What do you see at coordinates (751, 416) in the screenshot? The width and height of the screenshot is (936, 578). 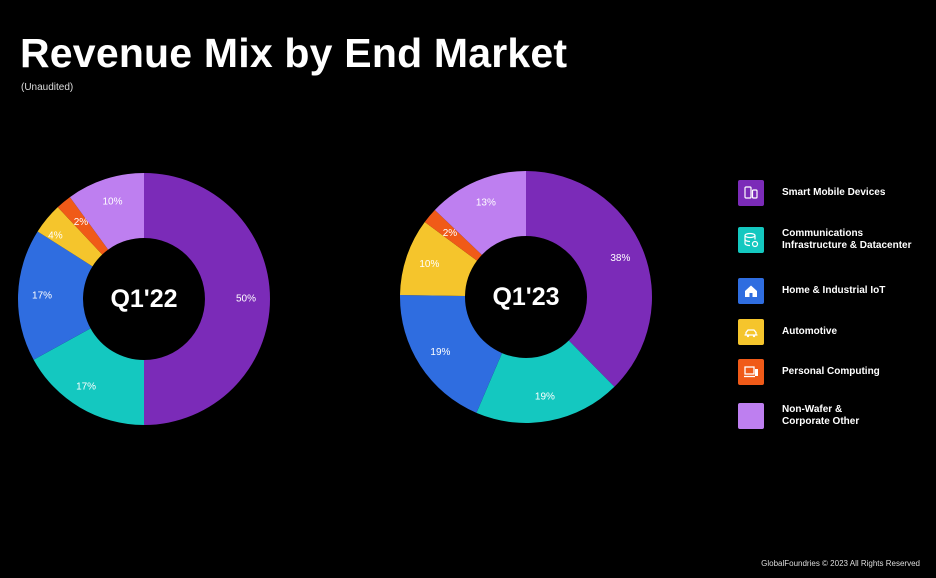 I see `box-icon` at bounding box center [751, 416].